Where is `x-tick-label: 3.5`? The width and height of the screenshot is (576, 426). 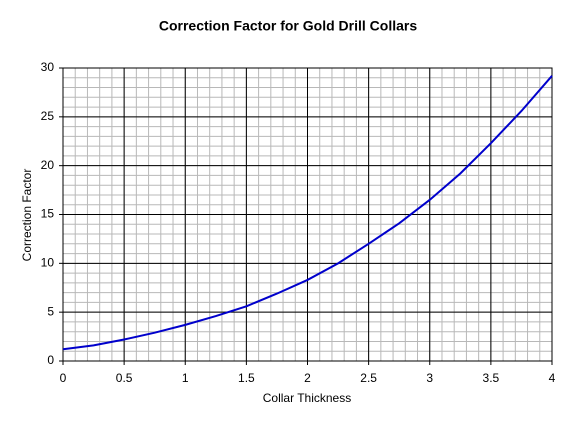
x-tick-label: 3.5 is located at coordinates (491, 378).